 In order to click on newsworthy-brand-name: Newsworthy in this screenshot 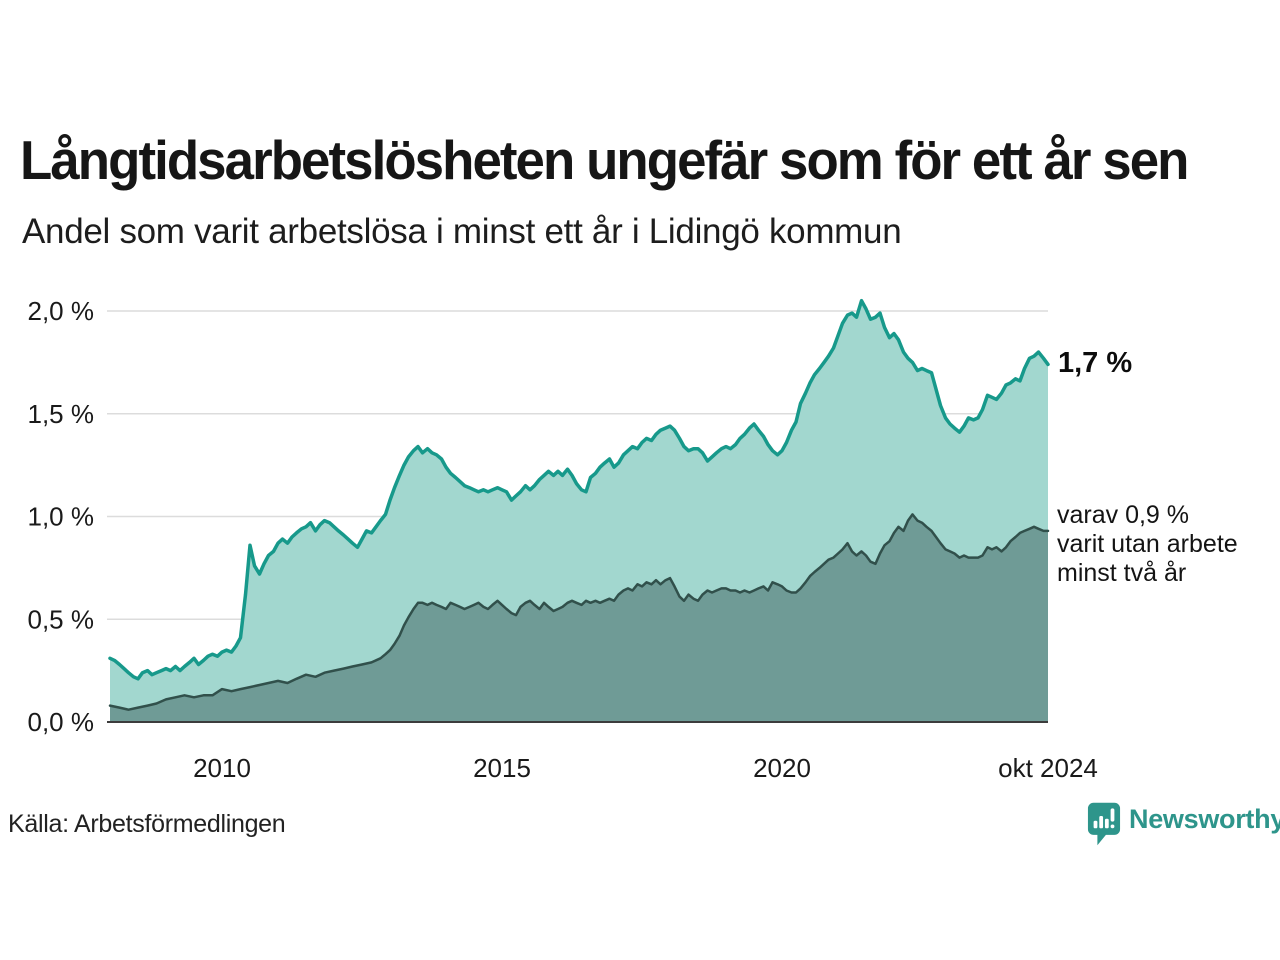, I will do `click(1204, 819)`.